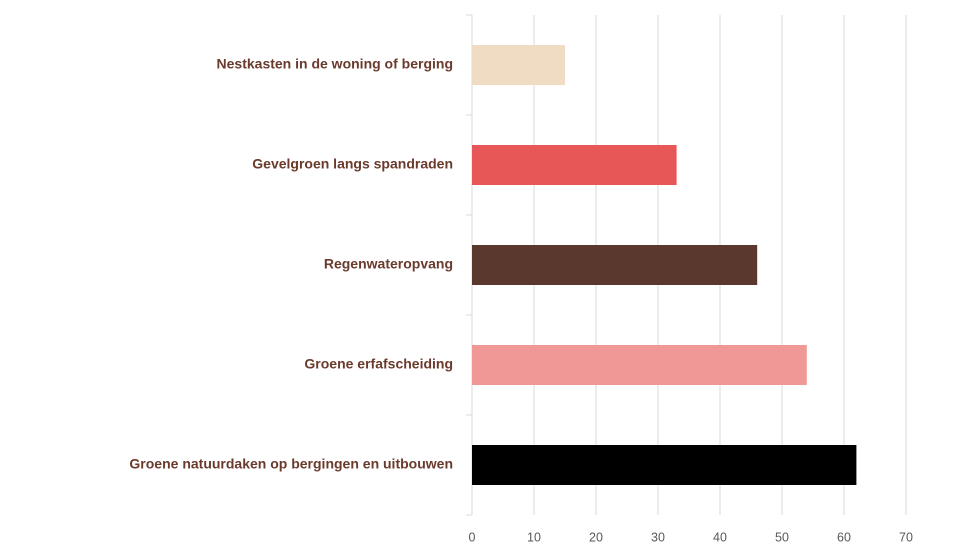 This screenshot has height=552, width=955. Describe the element at coordinates (388, 264) in the screenshot. I see `category-label: Regenwateropvang` at that location.